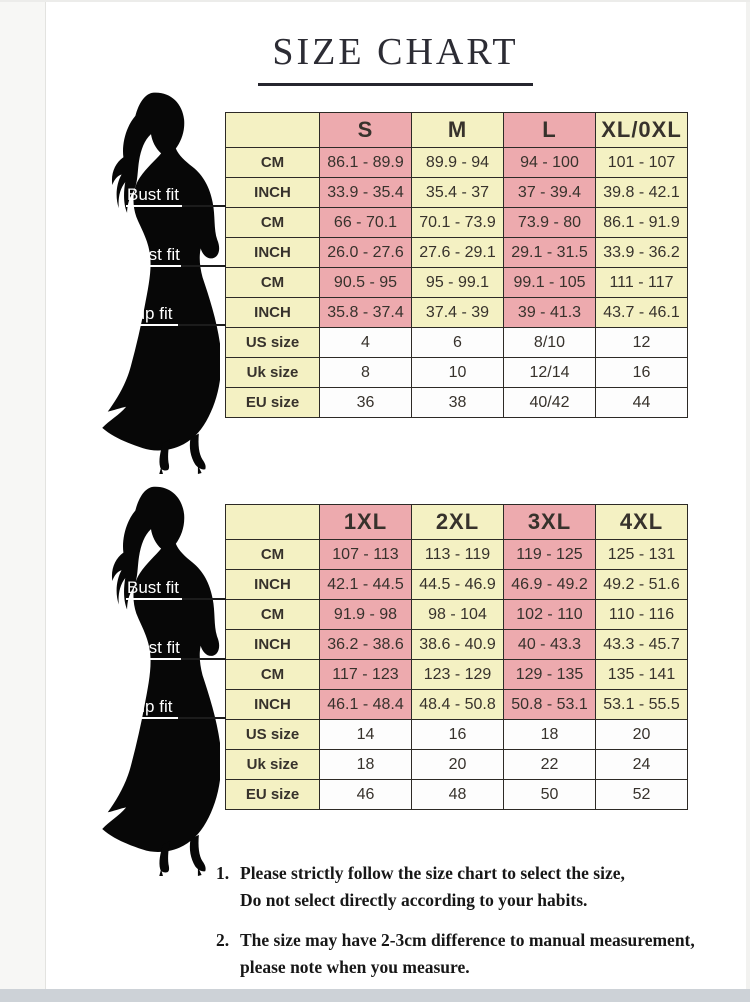 This screenshot has height=1002, width=750. Describe the element at coordinates (549, 192) in the screenshot. I see `measure-cell: 37 - 39.4` at that location.